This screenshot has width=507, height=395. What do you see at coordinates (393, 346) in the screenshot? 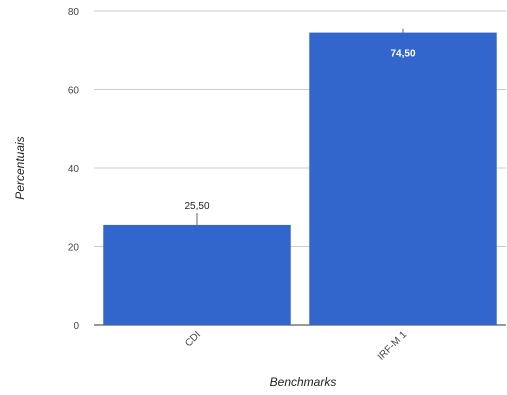
I see `x-tick-label: IRF-M 1` at bounding box center [393, 346].